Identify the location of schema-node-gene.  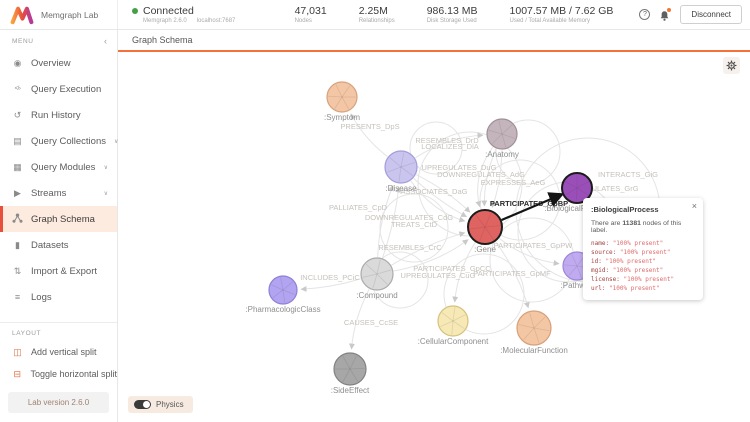
(485, 227).